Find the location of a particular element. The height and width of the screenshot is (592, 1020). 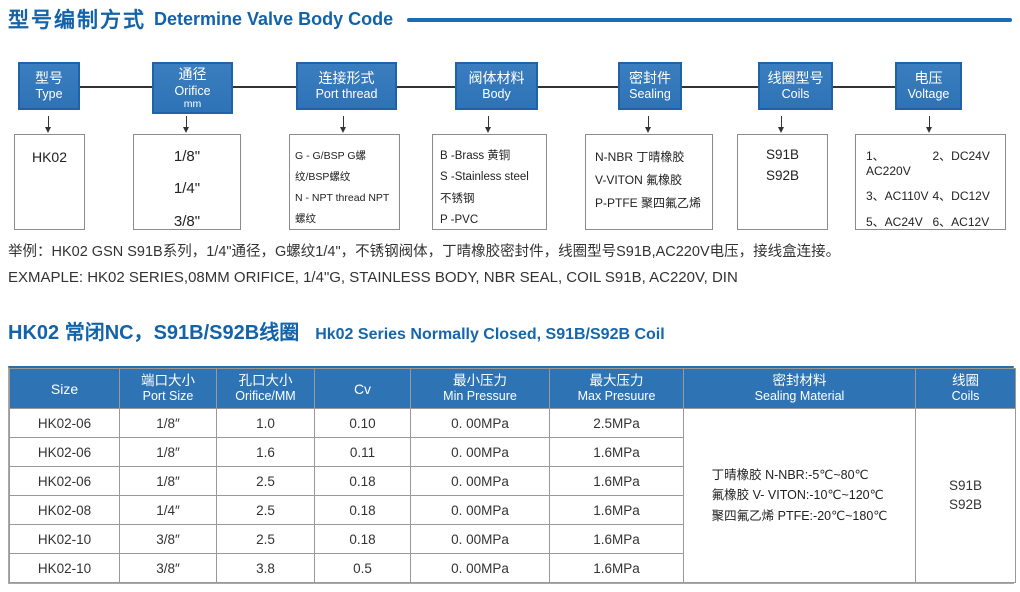

flow-header-sealing: 密封件 Sealing is located at coordinates (650, 86).